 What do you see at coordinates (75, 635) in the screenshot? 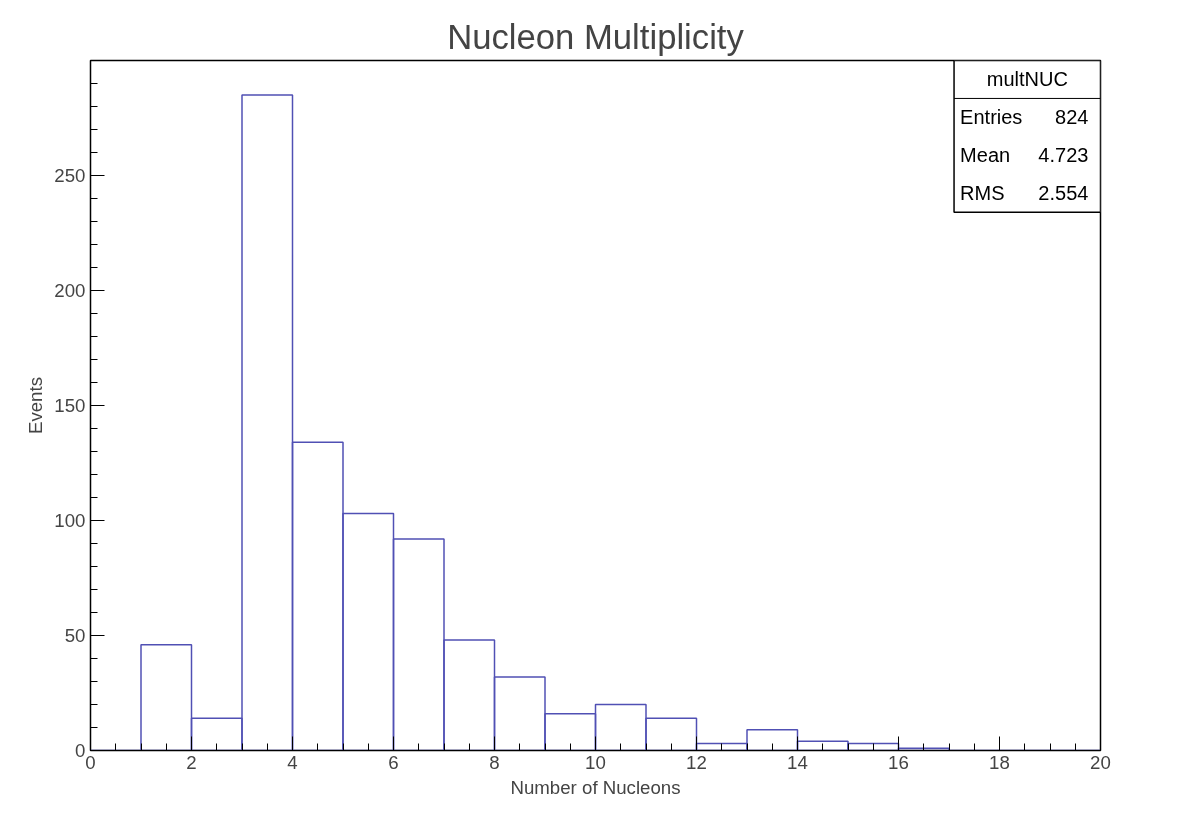
I see `y-tick-label: 50` at bounding box center [75, 635].